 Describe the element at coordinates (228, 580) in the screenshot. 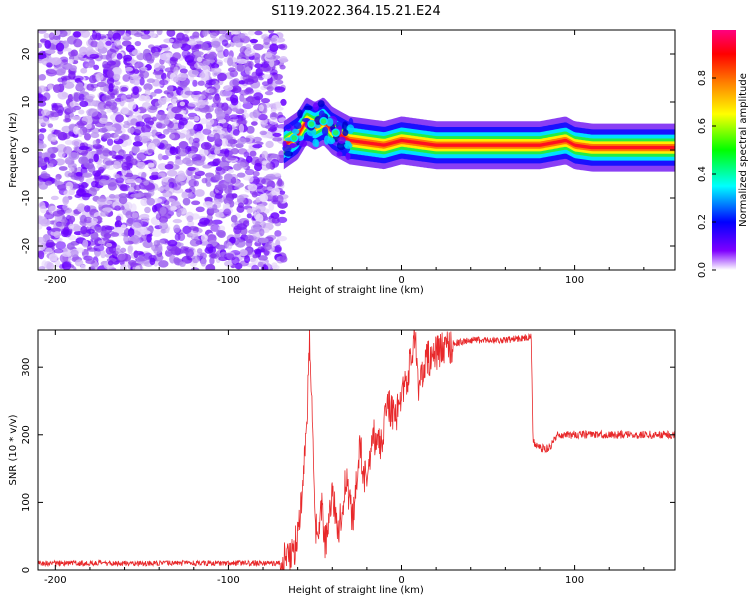

I see `snr-x-tick-label: -100` at that location.